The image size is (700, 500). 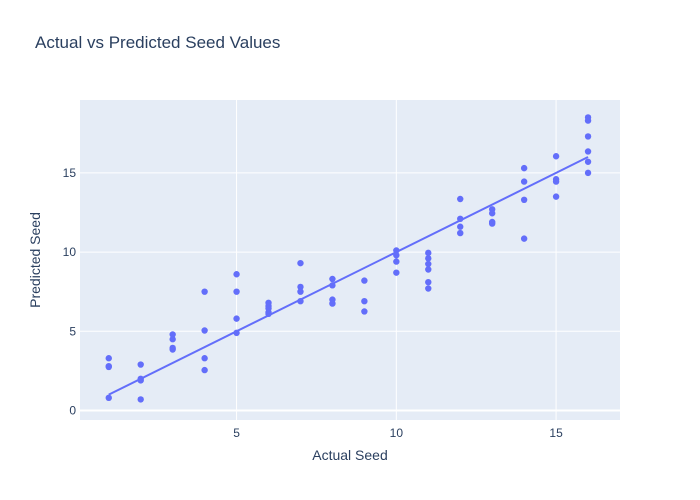 What do you see at coordinates (72, 410) in the screenshot?
I see `y-tick-label: 0` at bounding box center [72, 410].